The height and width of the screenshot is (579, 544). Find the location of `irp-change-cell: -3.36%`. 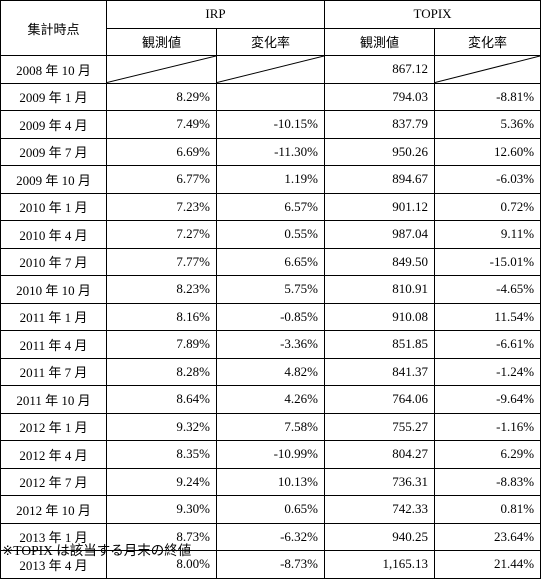

irp-change-cell: -3.36% is located at coordinates (270, 344).